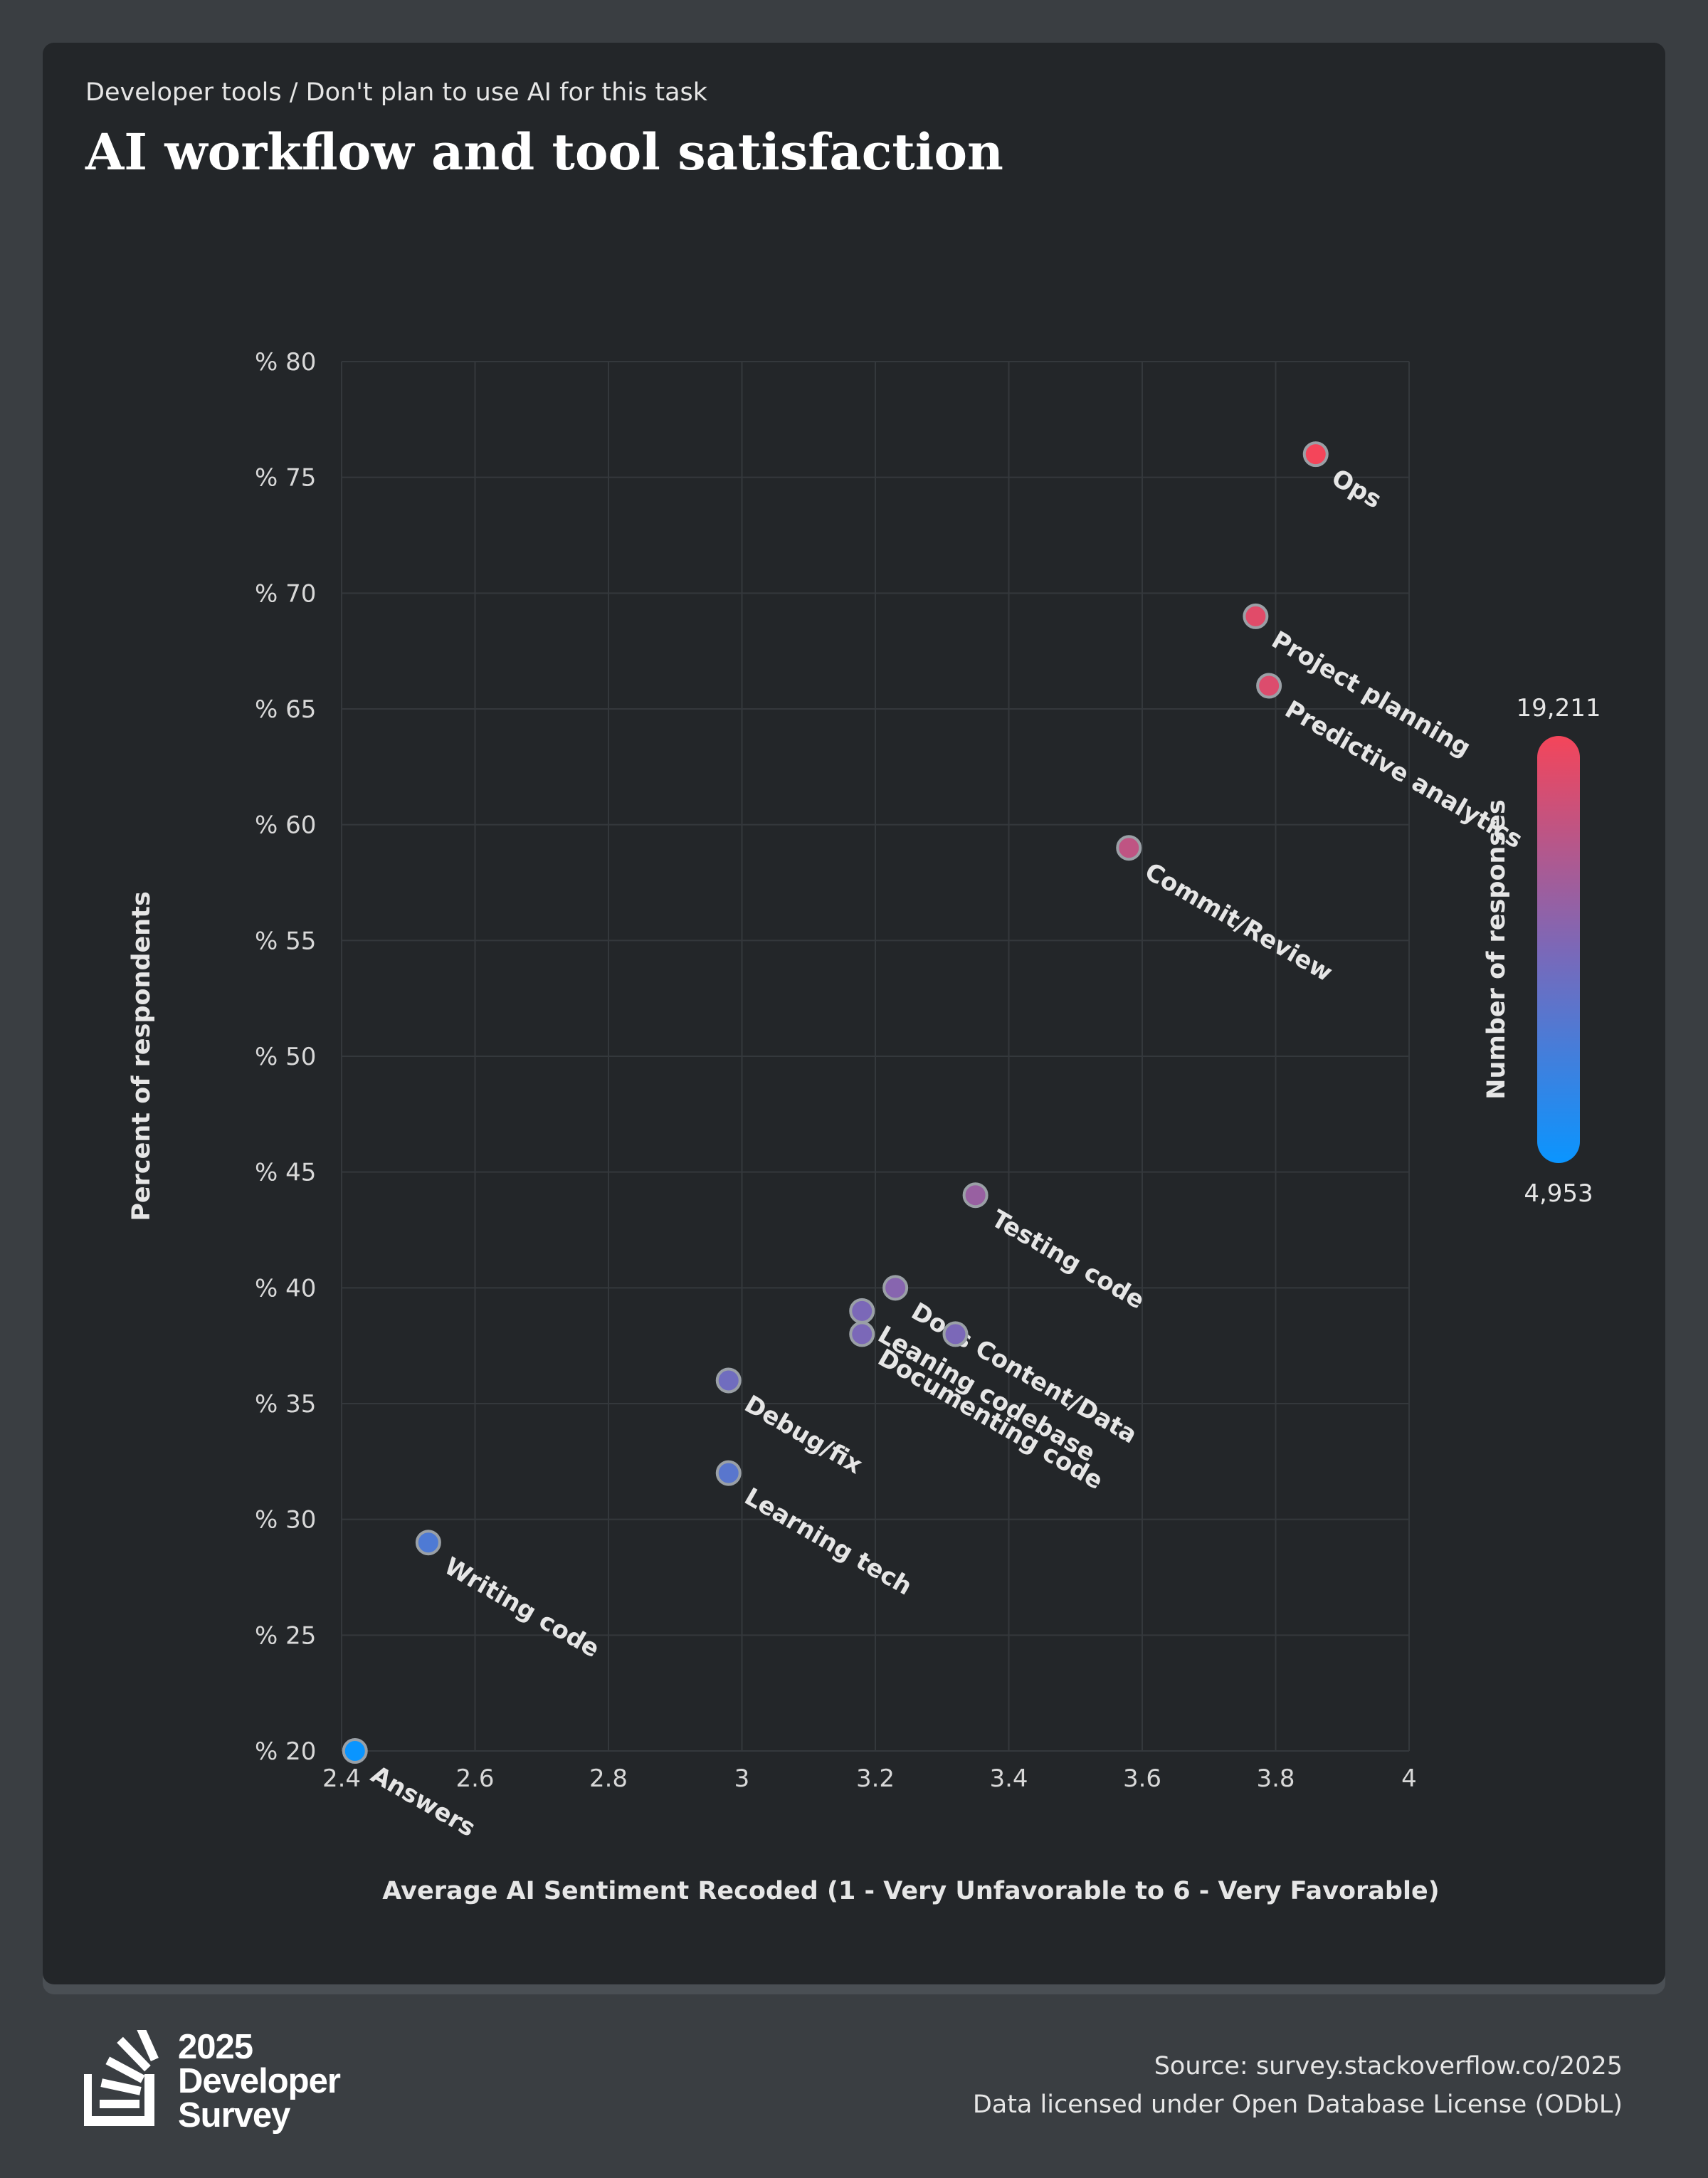 The width and height of the screenshot is (1708, 2178). I want to click on y-tick-label: % 30, so click(285, 1520).